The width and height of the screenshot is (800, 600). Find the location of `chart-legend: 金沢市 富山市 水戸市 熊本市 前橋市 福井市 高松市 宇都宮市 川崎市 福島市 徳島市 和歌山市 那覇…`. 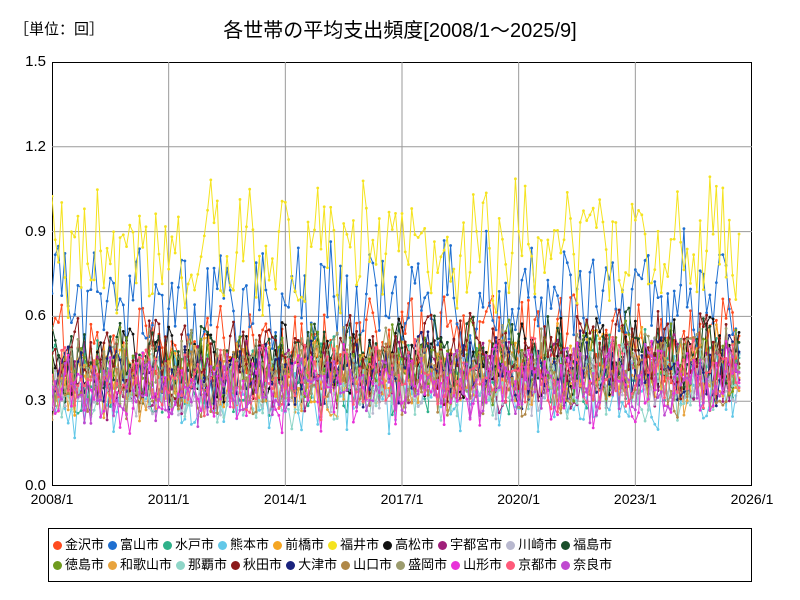

chart-legend: 金沢市 富山市 水戸市 熊本市 前橋市 福井市 高松市 宇都宮市 川崎市 福島市 徳島市 和歌山市 那覇… is located at coordinates (400, 555).